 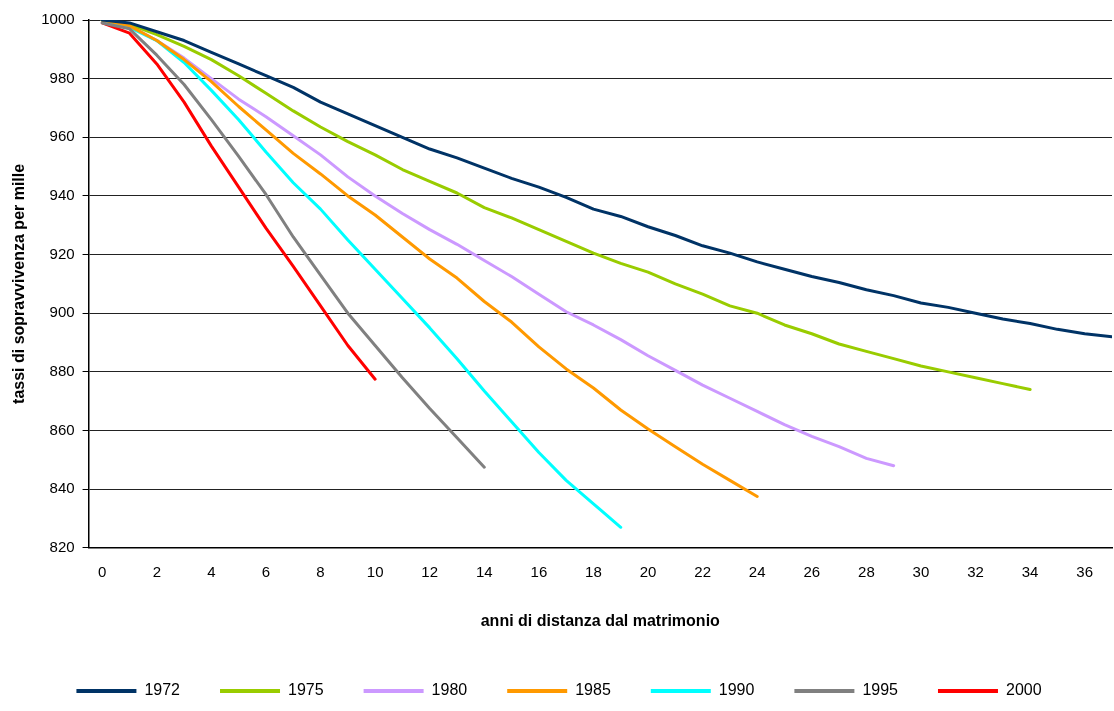 What do you see at coordinates (58, 19) in the screenshot?
I see `y-tick-label: 1000` at bounding box center [58, 19].